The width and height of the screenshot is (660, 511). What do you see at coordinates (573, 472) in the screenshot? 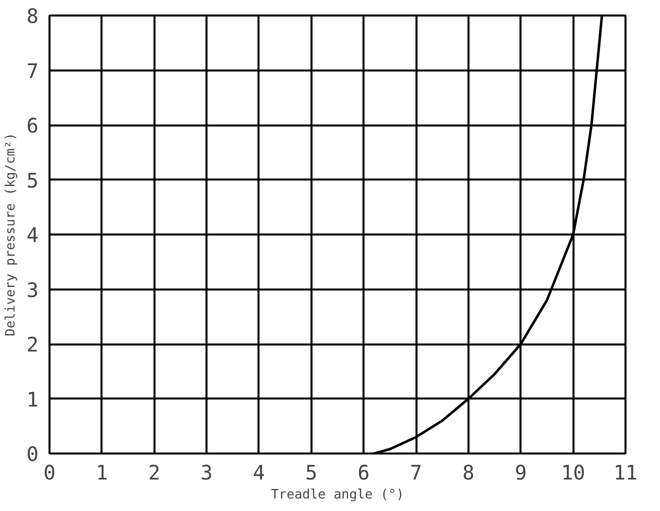
I see `x-tick-label: 10` at bounding box center [573, 472].